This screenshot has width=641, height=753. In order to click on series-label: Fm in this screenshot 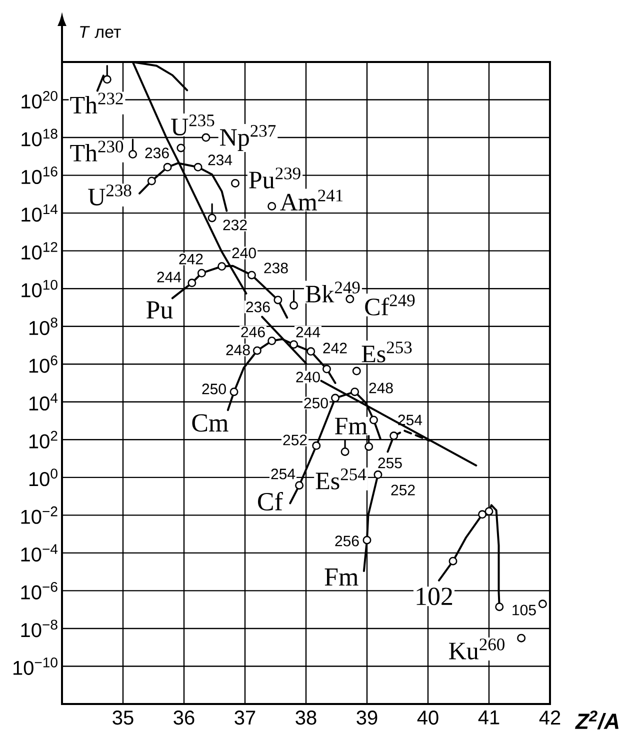, I will do `click(341, 577)`.